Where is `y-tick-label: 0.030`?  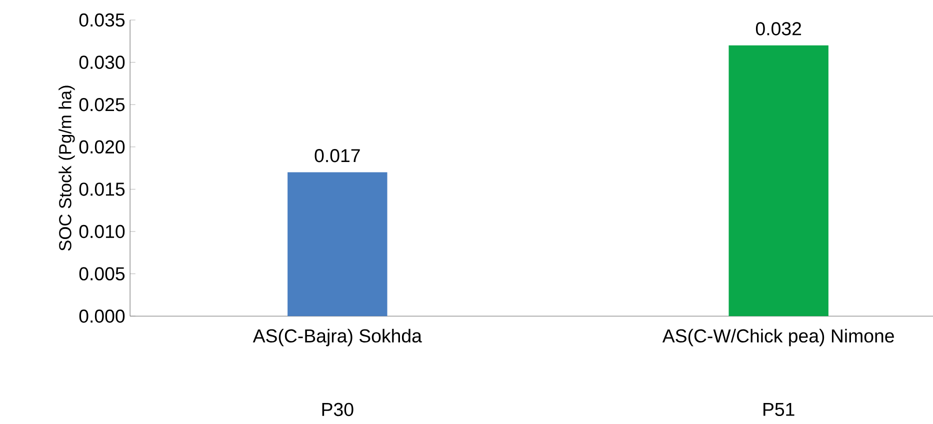
y-tick-label: 0.030 is located at coordinates (102, 62).